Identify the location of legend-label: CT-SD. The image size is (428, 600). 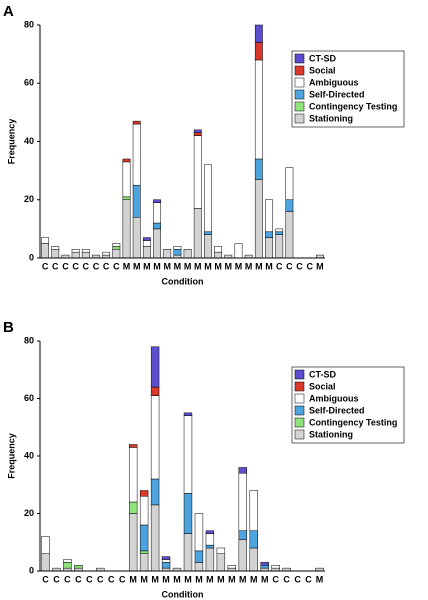
(323, 58).